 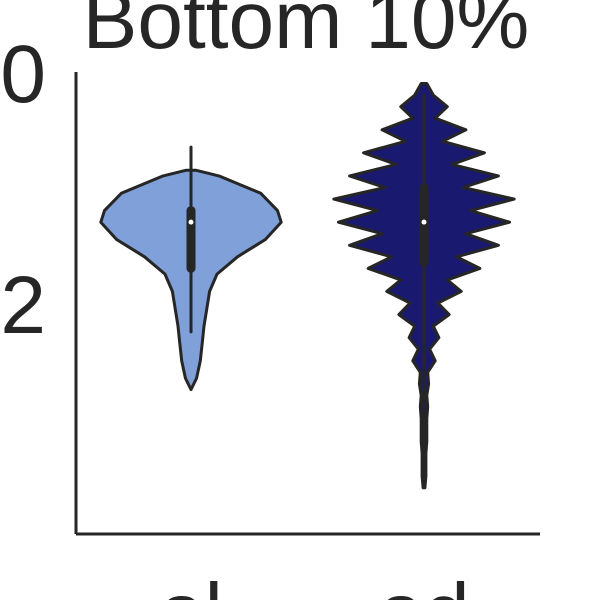 I want to click on violin-median-ad, so click(x=424, y=222).